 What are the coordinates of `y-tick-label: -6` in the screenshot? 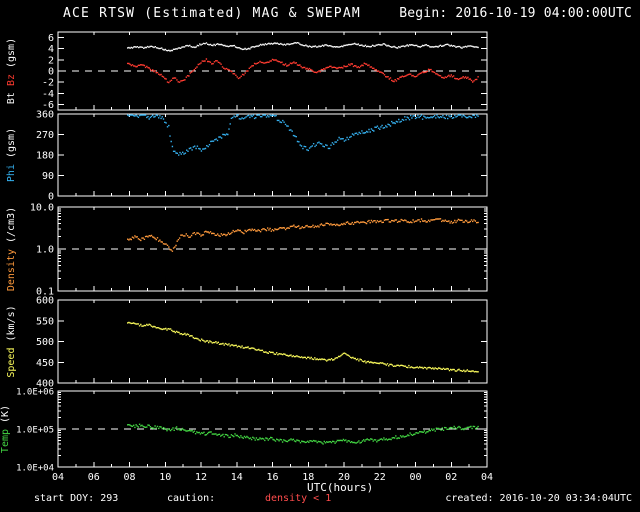 It's located at (48, 105).